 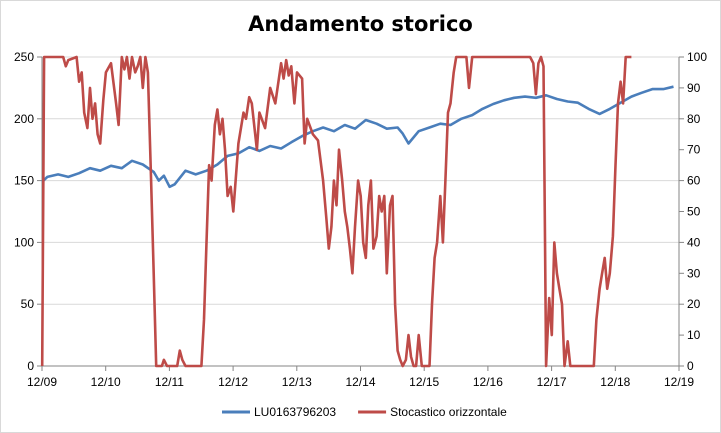 What do you see at coordinates (424, 382) in the screenshot?
I see `x-tick-label: 12/15` at bounding box center [424, 382].